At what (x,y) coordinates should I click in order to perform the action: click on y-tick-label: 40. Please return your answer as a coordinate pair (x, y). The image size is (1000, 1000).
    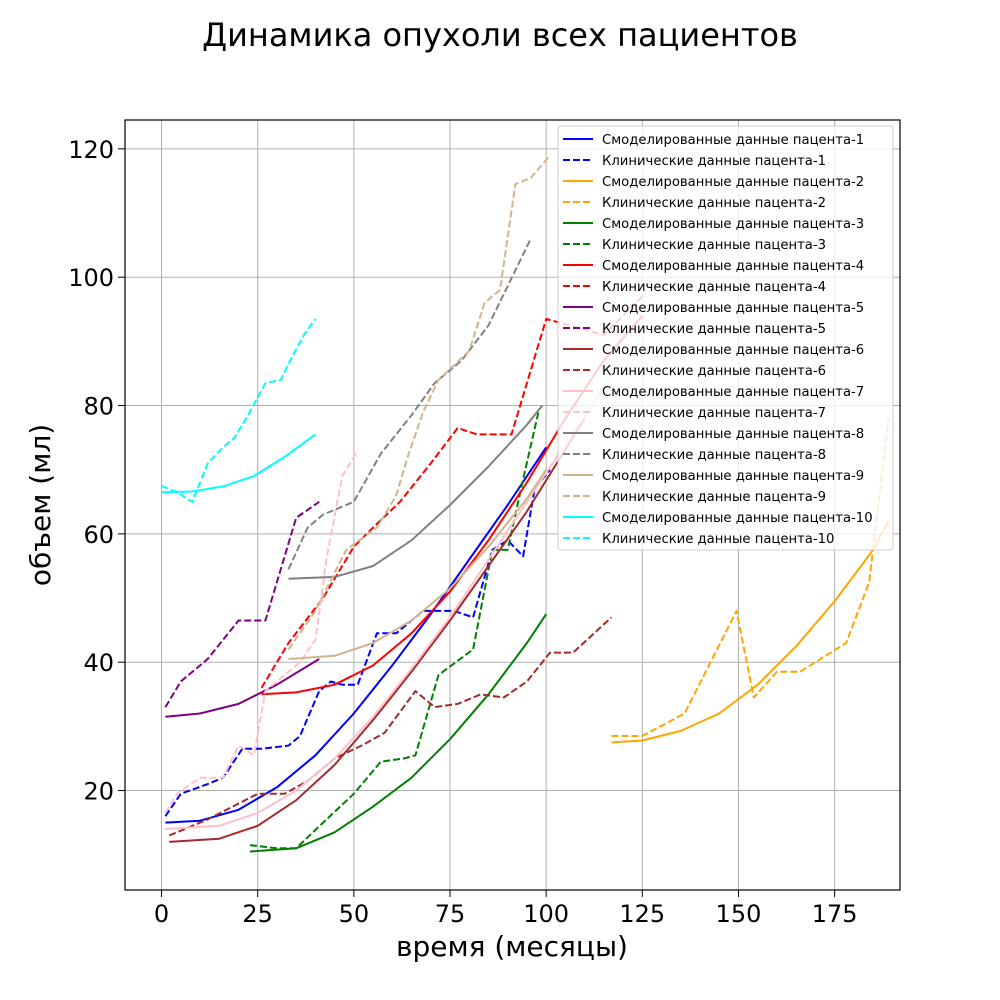
    Looking at the image, I should click on (98, 663).